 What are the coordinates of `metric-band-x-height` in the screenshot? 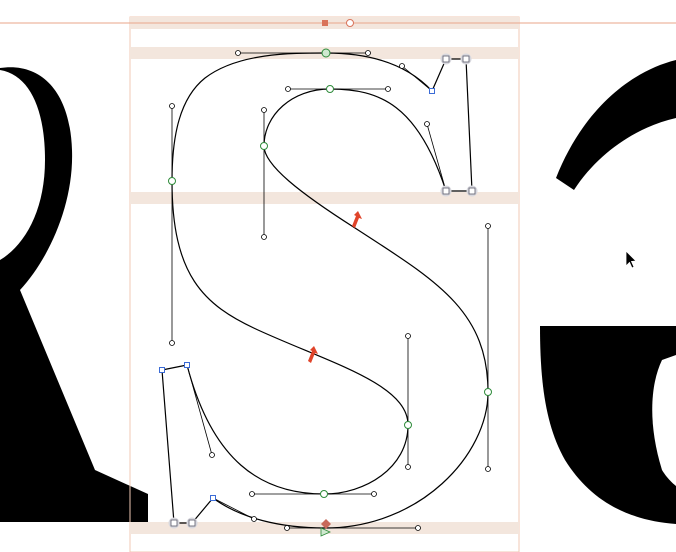 It's located at (324, 198).